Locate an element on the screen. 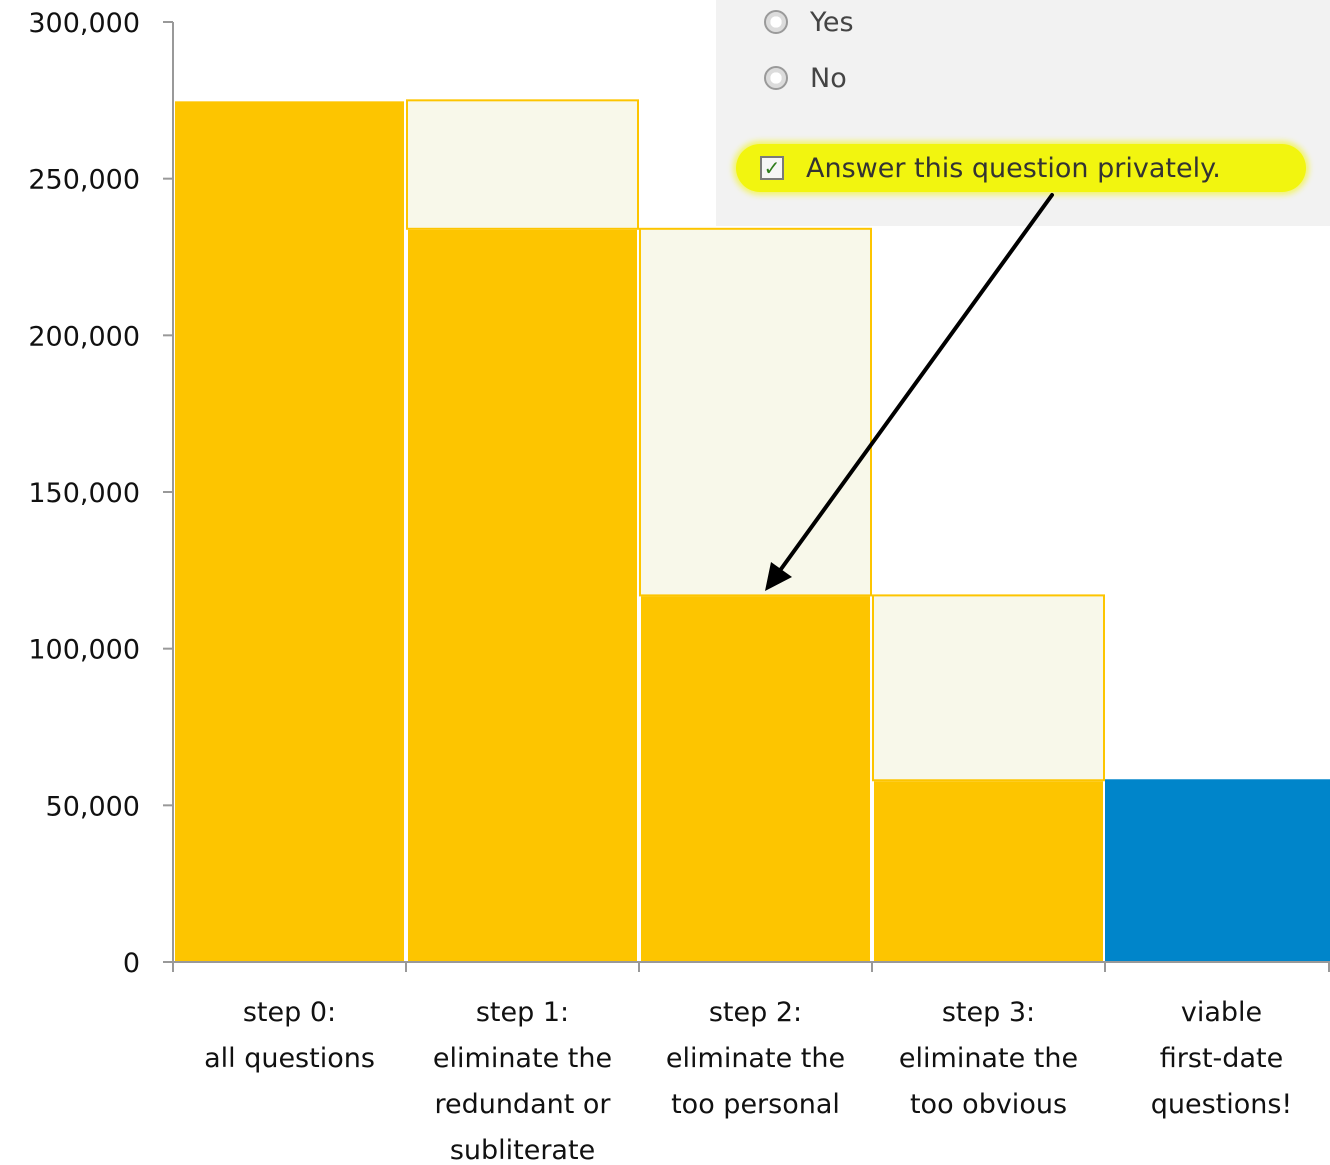 The image size is (1330, 1165). yes-option: Yes is located at coordinates (809, 22).